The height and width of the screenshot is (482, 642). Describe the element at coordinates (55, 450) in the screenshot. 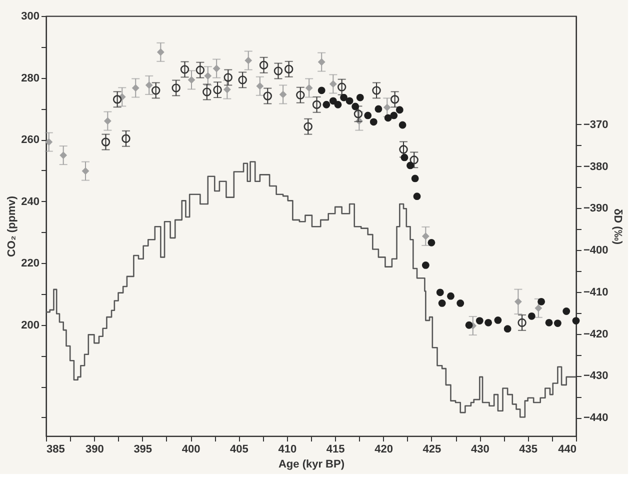

I see `x-tick-label: 385` at that location.